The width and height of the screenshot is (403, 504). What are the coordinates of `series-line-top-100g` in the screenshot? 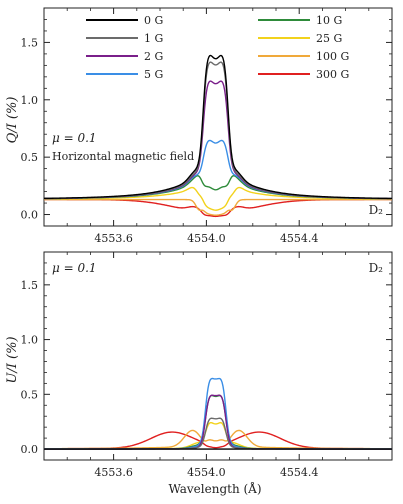 It's located at (218, 207).